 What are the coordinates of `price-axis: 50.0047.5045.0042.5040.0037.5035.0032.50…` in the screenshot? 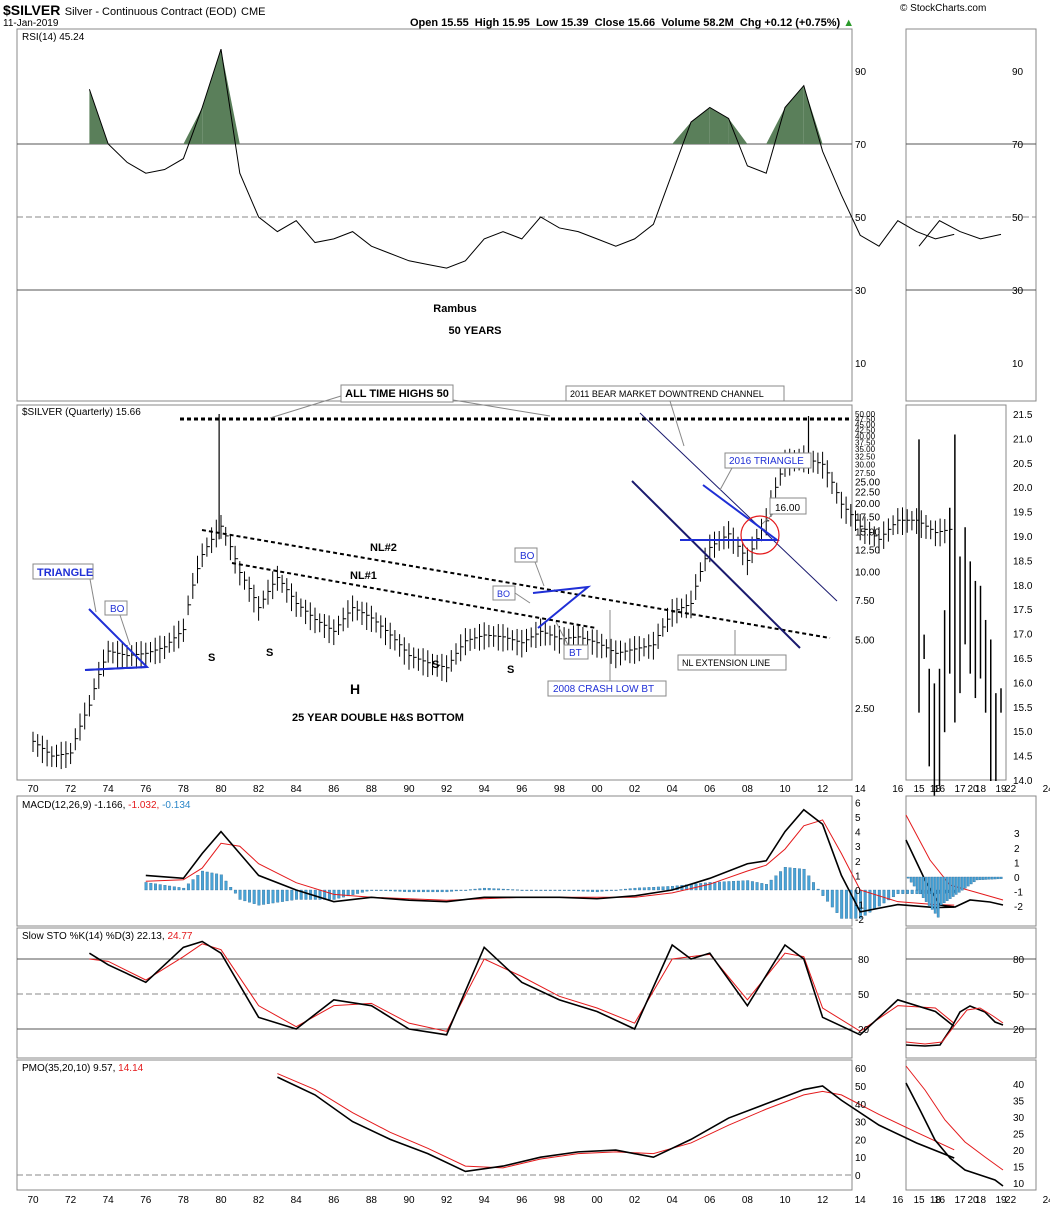 It's located at (867, 562).